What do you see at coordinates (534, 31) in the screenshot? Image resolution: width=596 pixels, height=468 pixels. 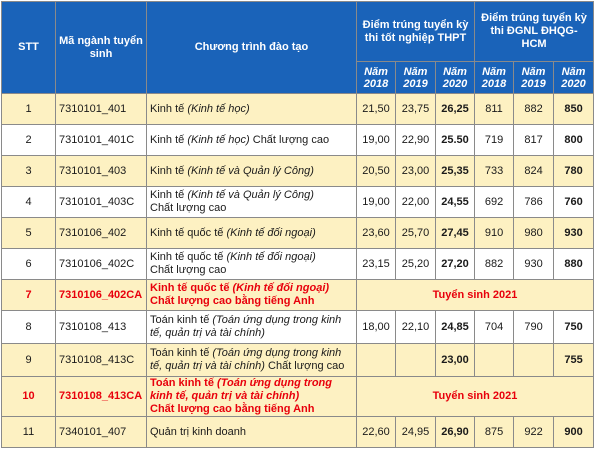 I see `header-dgnl-group: Điểm trúng tuyển kỳ thi ĐGNL ĐHQG-HCM` at bounding box center [534, 31].